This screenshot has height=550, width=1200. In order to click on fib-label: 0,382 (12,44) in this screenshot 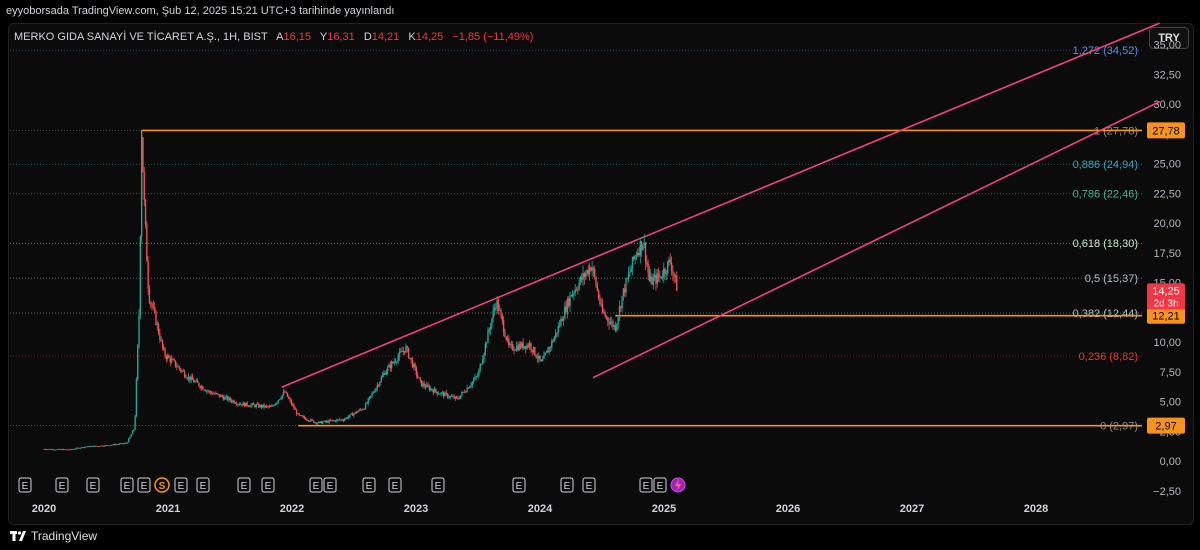, I will do `click(1105, 314)`.